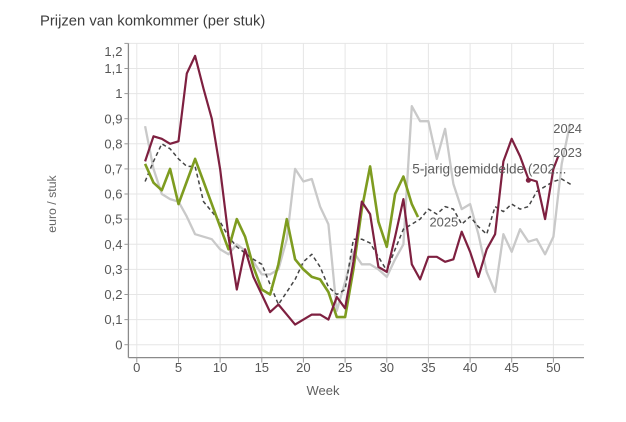  What do you see at coordinates (567, 152) in the screenshot?
I see `svg-text: 2023` at bounding box center [567, 152].